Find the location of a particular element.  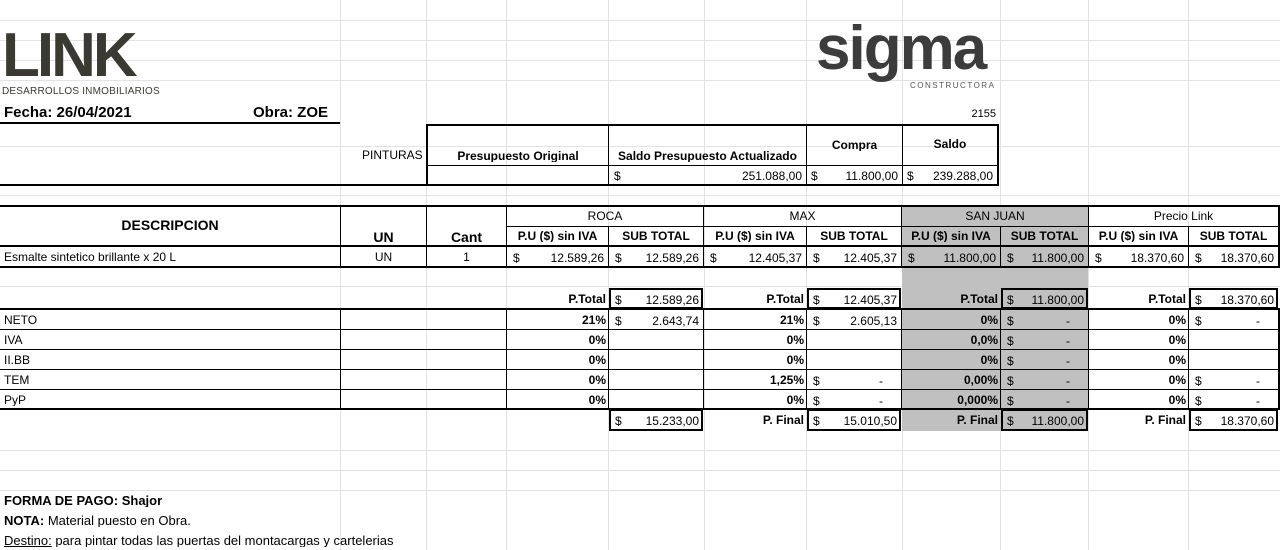

unit-price-value: 11.800,00 is located at coordinates (970, 258).